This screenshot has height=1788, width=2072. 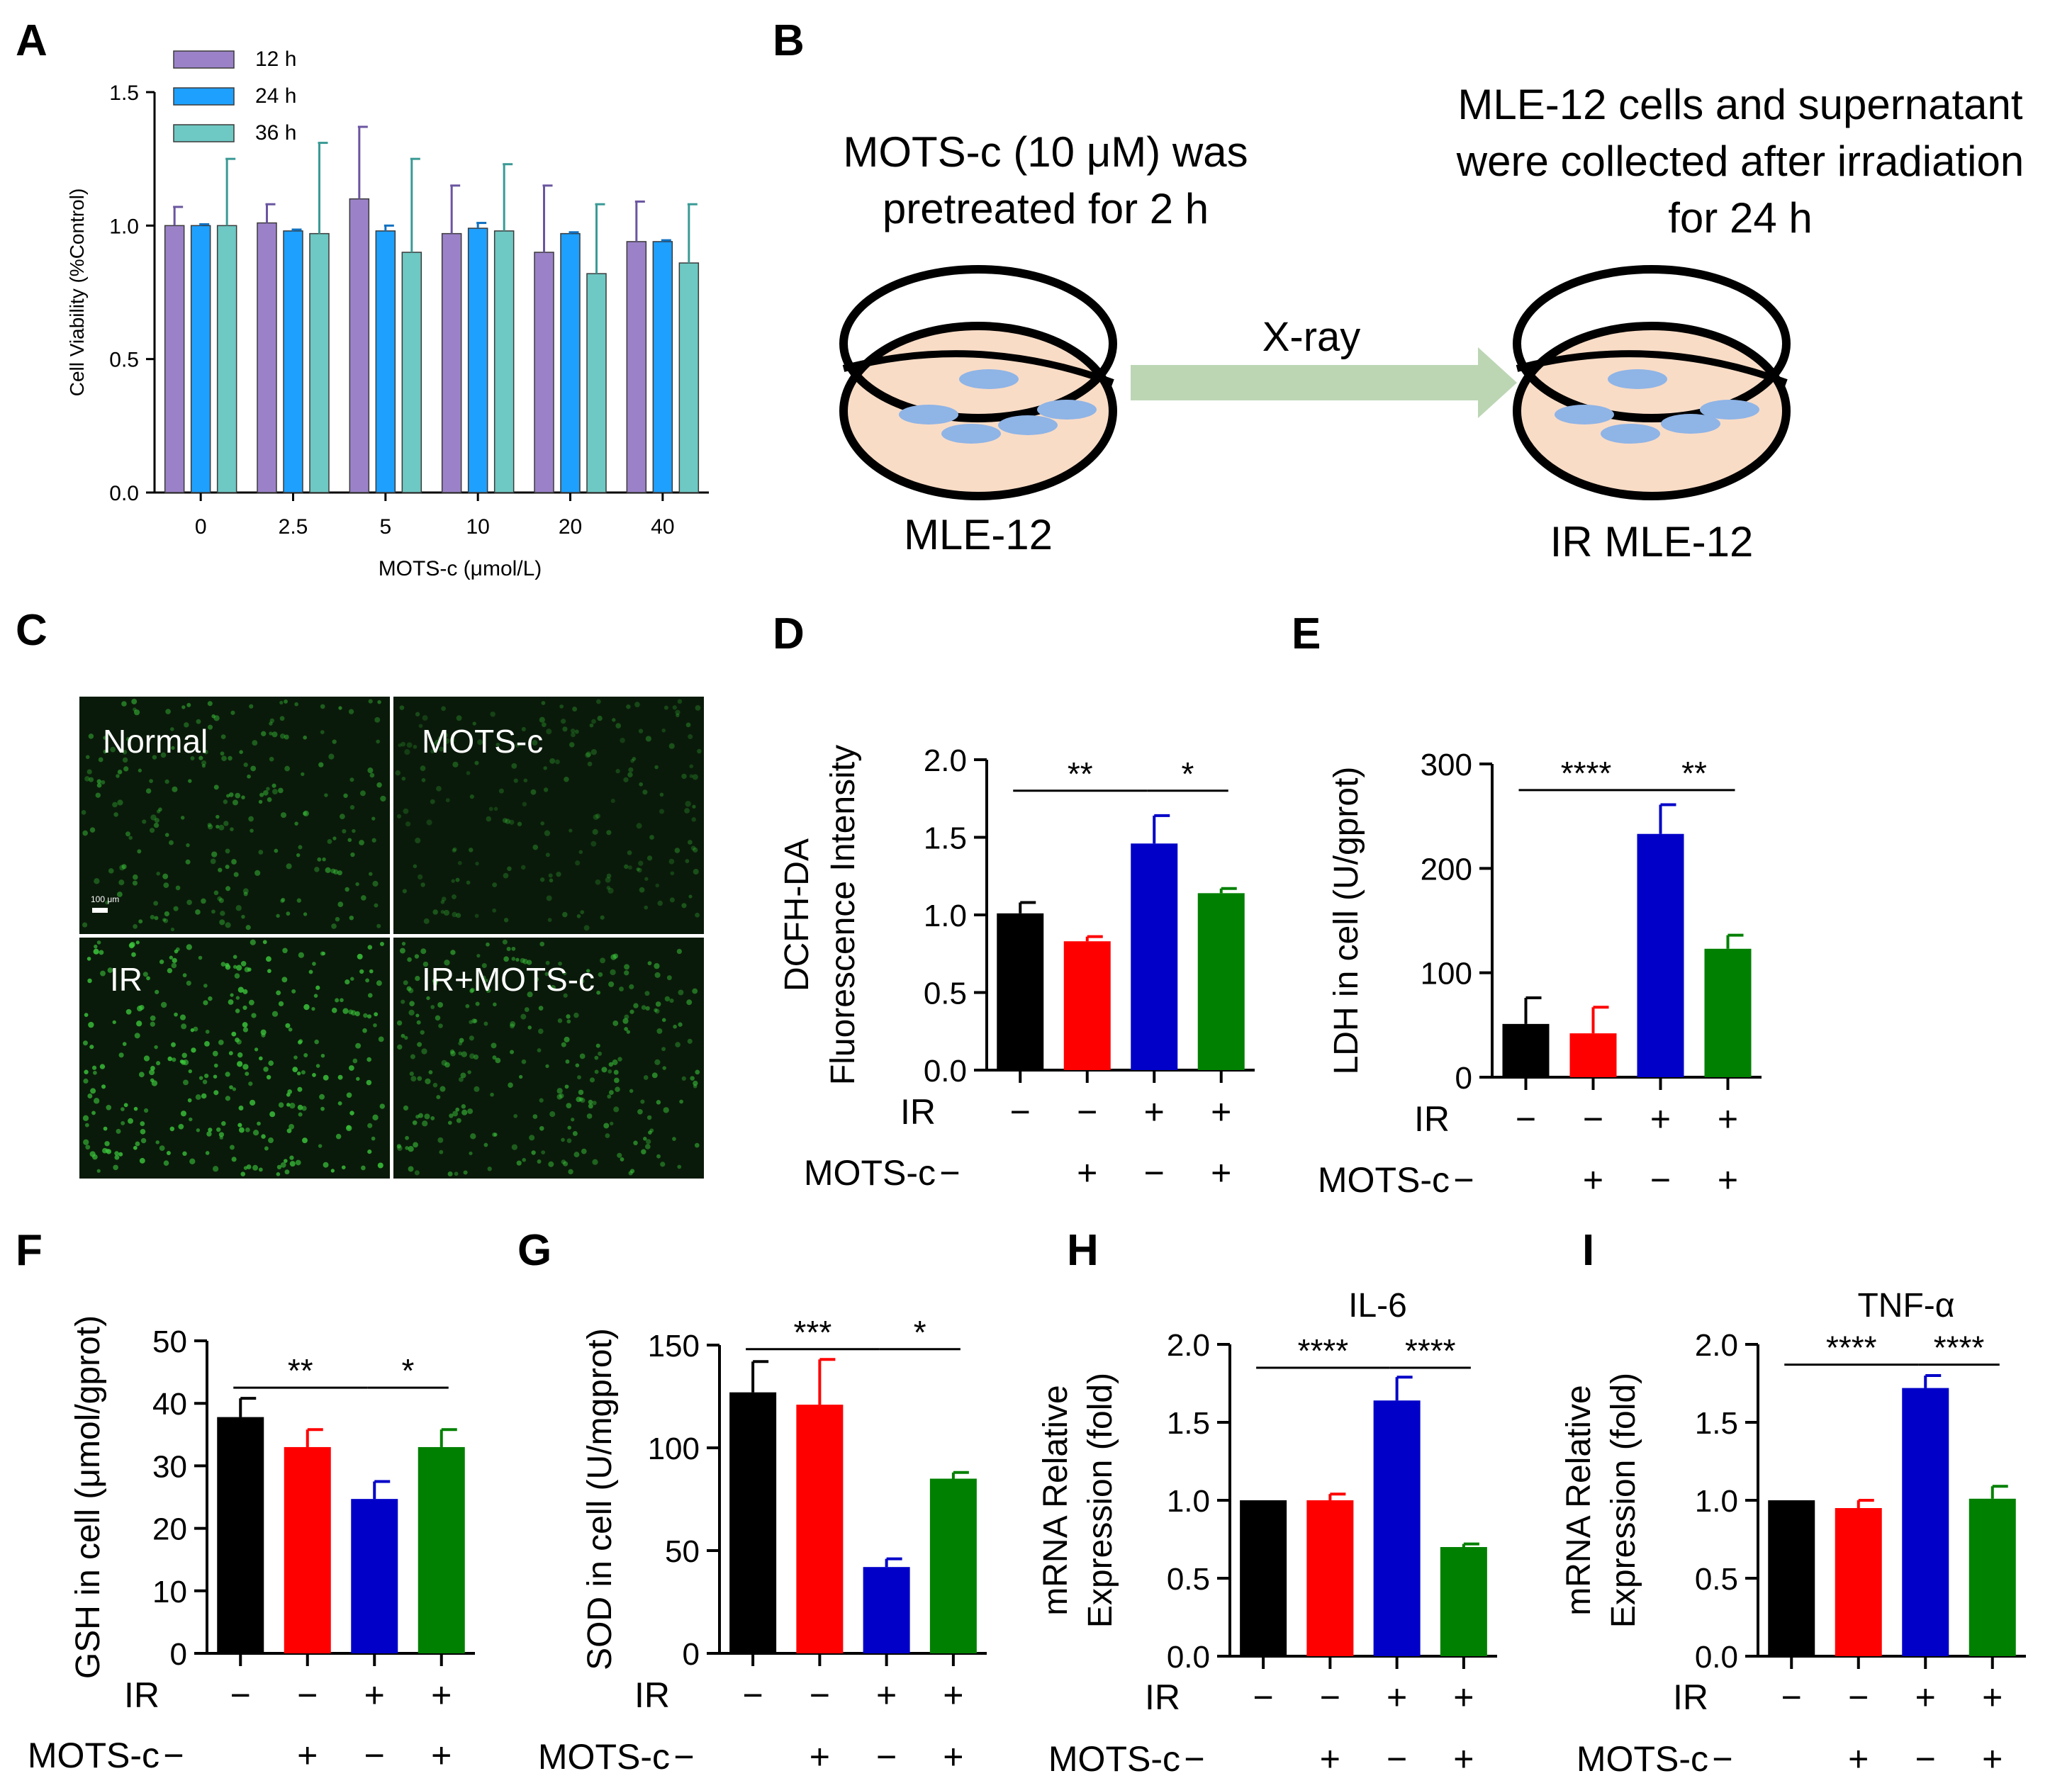 I want to click on pretreat-line-2: pretreated for 2 h, so click(x=1046, y=208).